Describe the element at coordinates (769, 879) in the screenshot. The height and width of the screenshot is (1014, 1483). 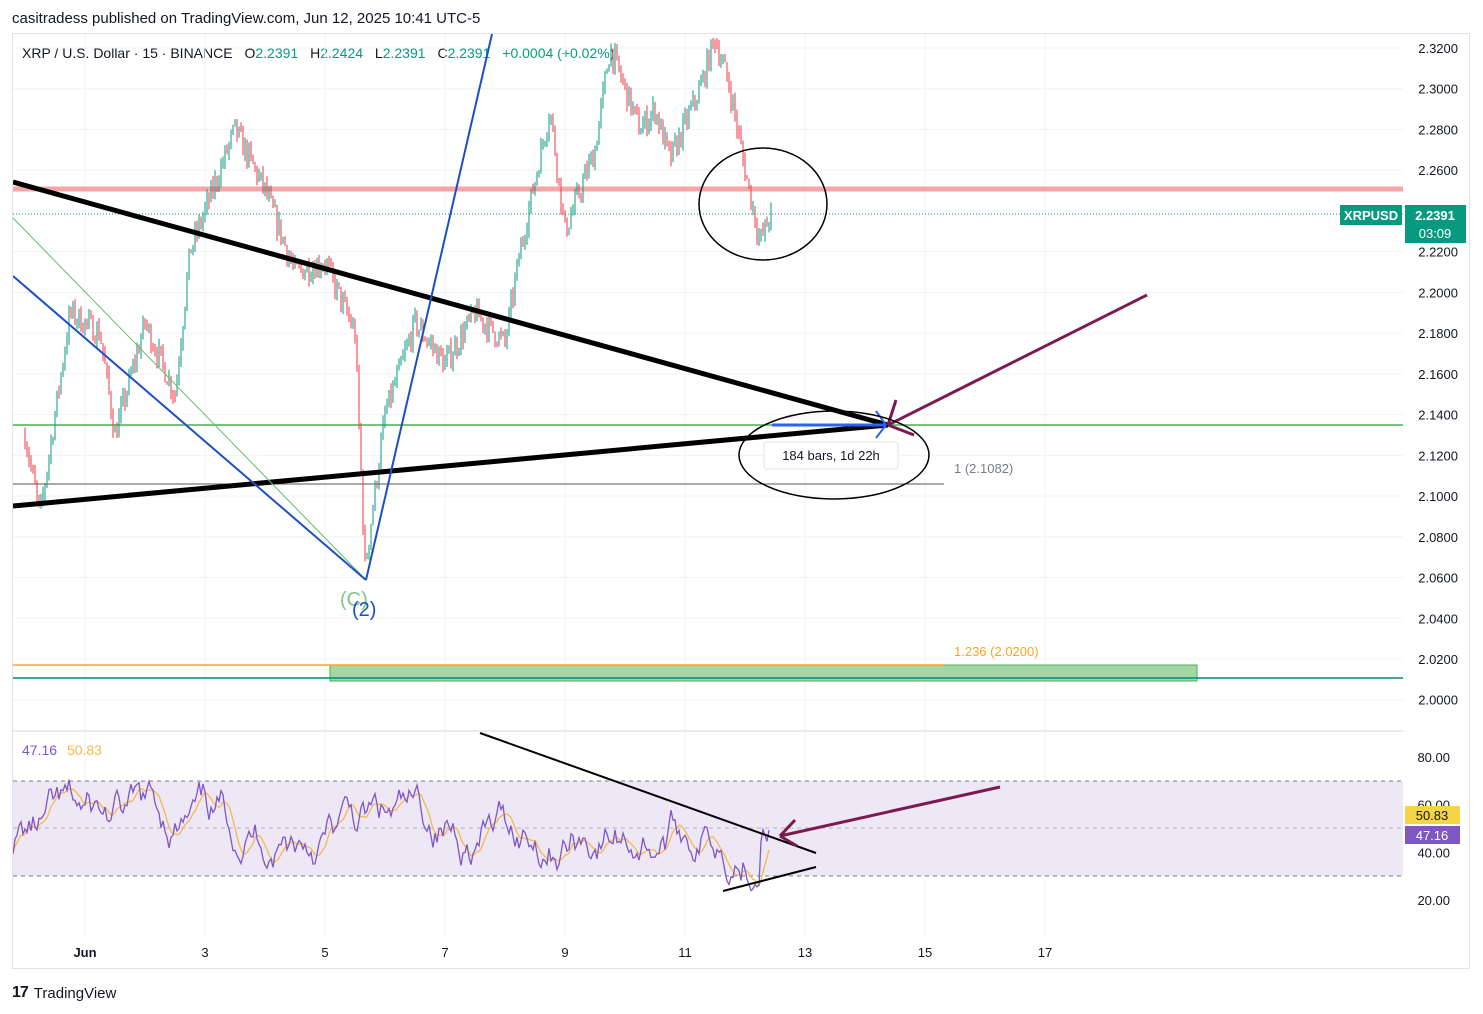
I see `rsi-lower-trendline` at that location.